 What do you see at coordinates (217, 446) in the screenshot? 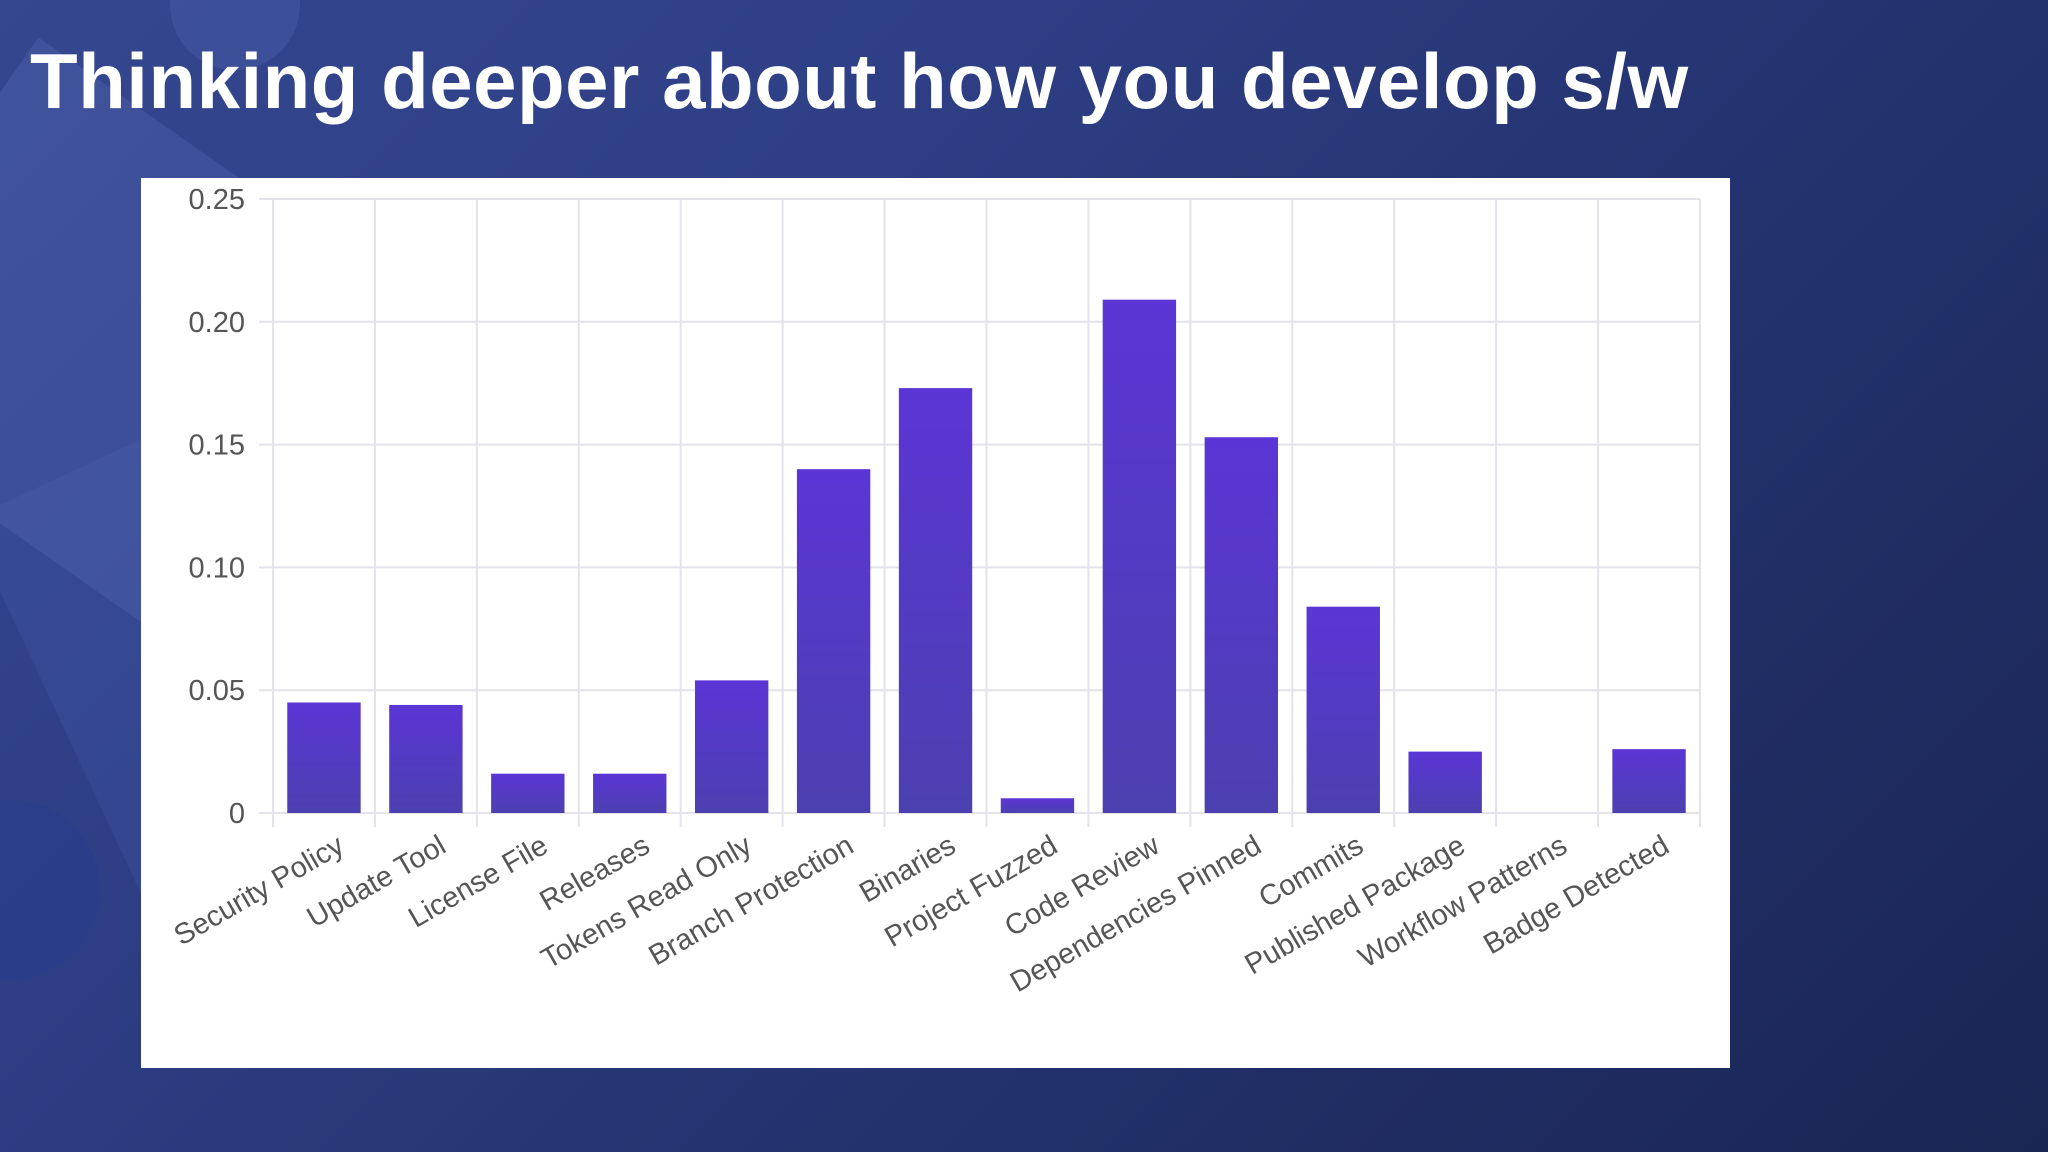
I see `y-tick-label: 0.15` at bounding box center [217, 446].